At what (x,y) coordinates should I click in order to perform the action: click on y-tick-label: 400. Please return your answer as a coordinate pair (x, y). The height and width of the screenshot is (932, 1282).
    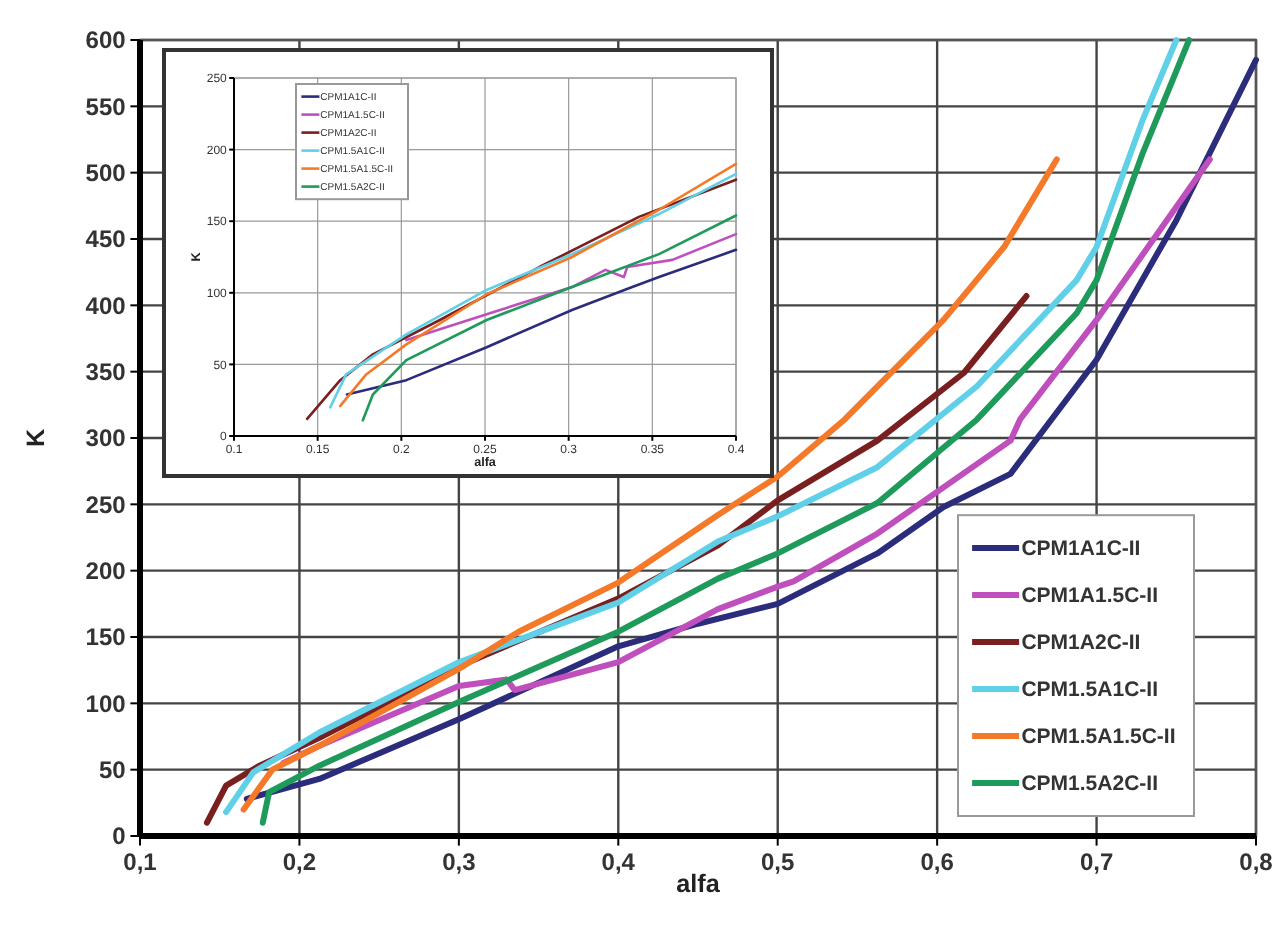
    Looking at the image, I should click on (106, 305).